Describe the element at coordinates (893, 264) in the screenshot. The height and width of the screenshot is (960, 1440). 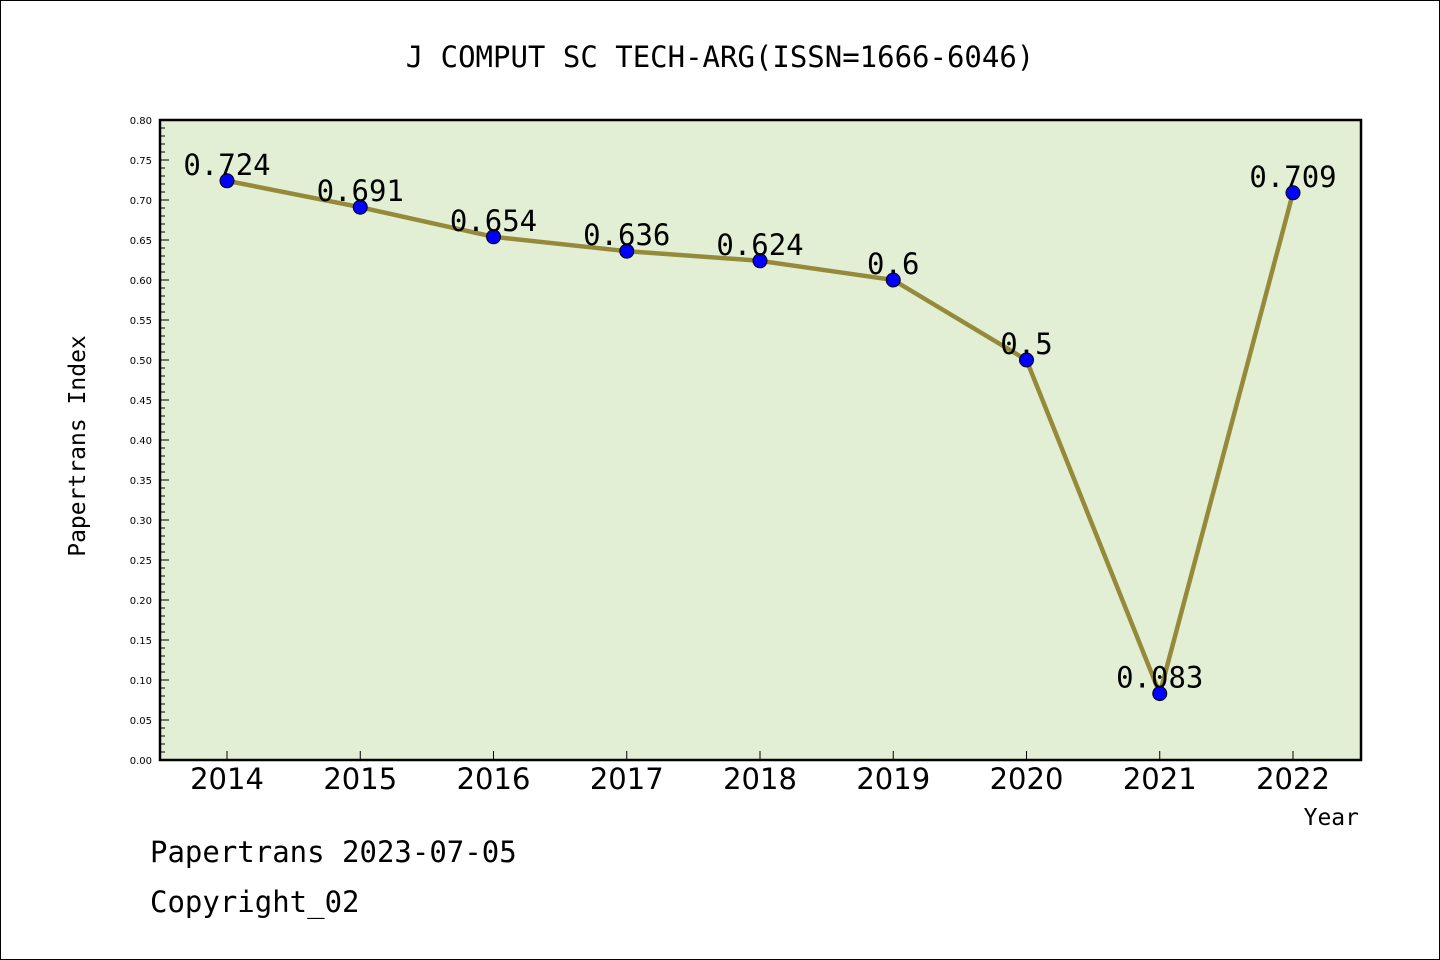
I see `data-label: 0.6` at that location.